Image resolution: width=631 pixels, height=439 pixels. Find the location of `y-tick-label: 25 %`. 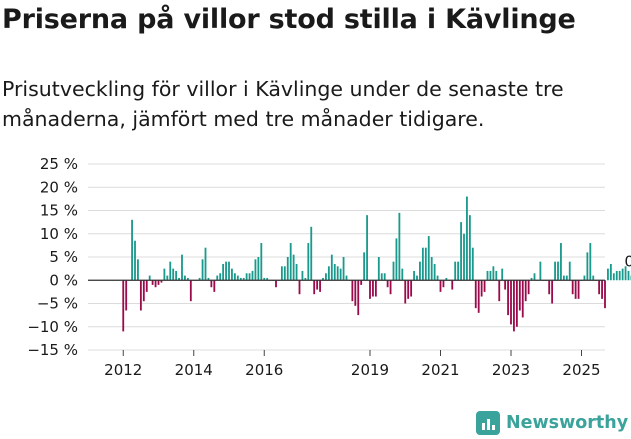

y-tick-label: 25 % is located at coordinates (59, 164).